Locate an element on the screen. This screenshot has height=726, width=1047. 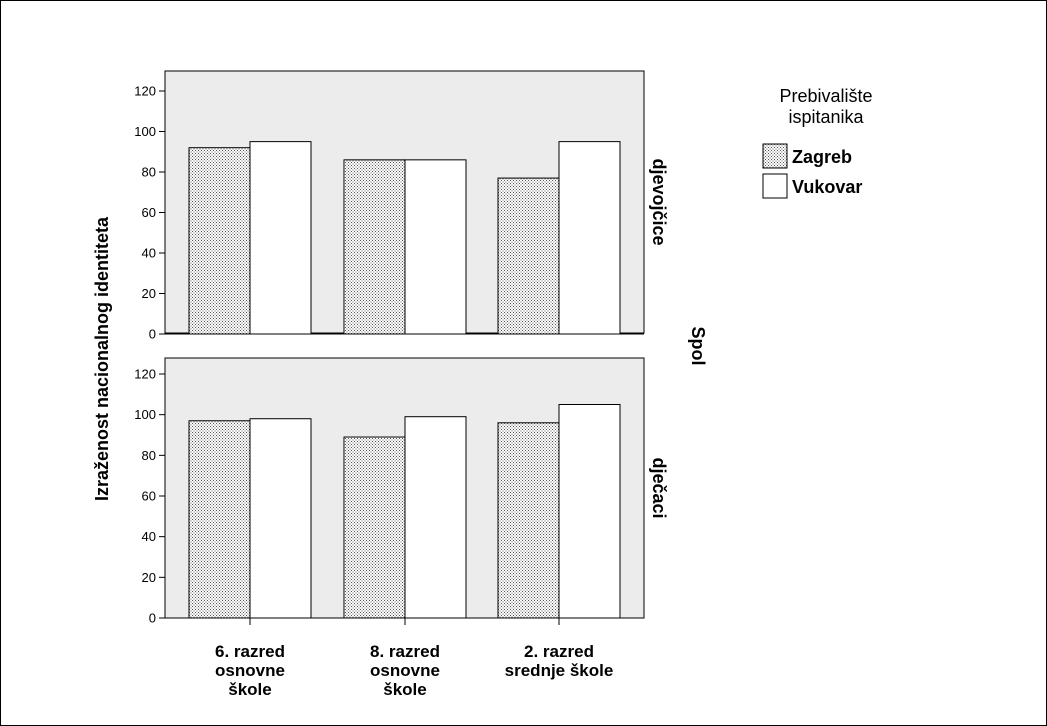
legend-swatch-vukovar is located at coordinates (775, 186).